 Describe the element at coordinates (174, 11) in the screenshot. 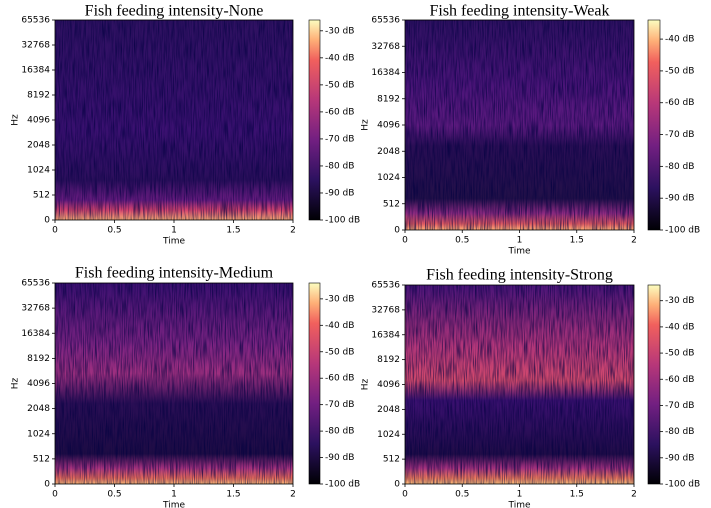

I see `panel-title: Fish feeding intensity-None` at that location.